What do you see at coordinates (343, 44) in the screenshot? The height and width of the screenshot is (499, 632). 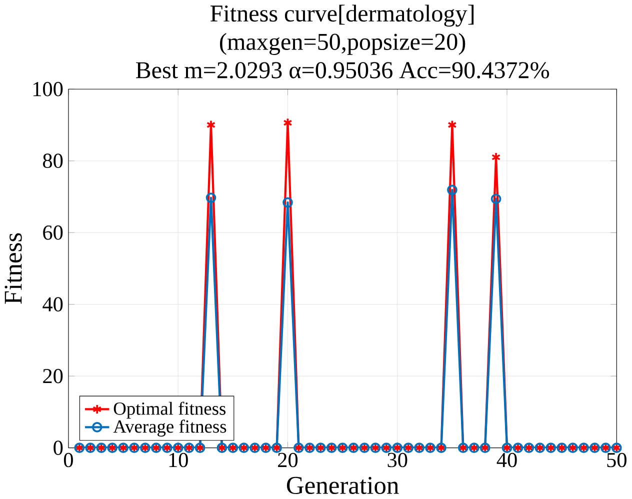 I see `chart-subtitle: (maxgen=50,popsize=20)` at bounding box center [343, 44].